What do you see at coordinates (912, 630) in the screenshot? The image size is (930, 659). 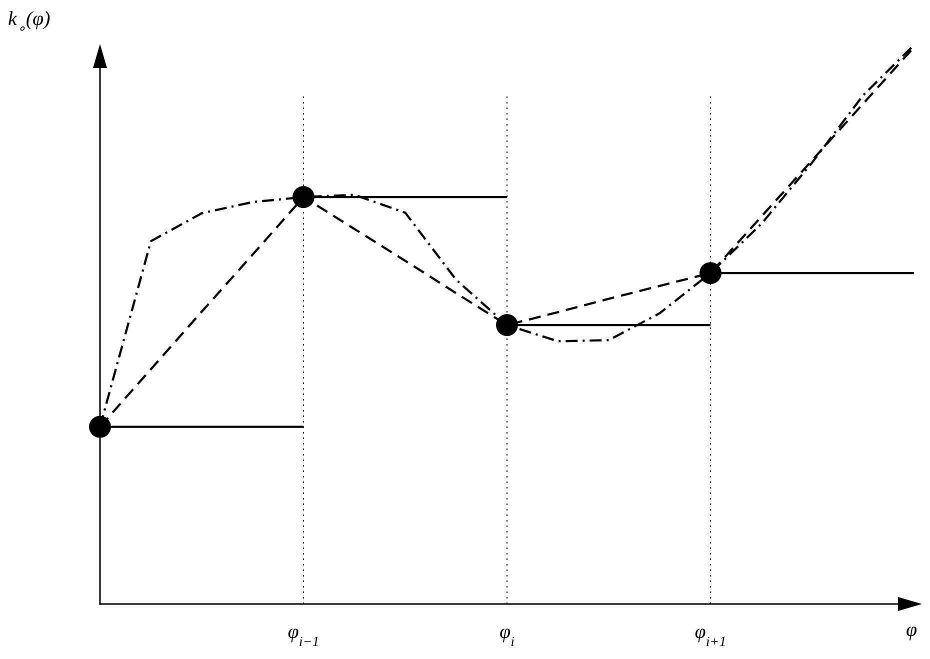 I see `x-axis-title: φ` at bounding box center [912, 630].